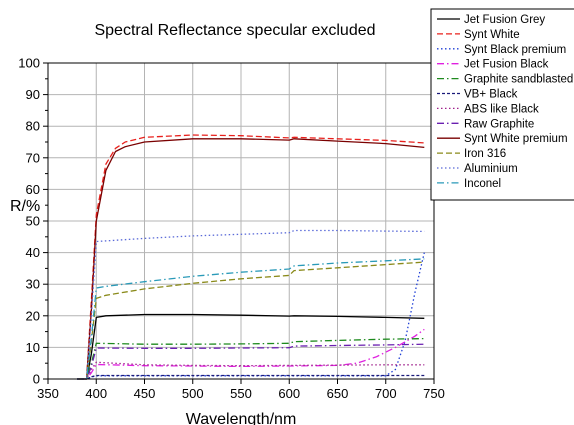 The height and width of the screenshot is (425, 574). What do you see at coordinates (251, 370) in the screenshot?
I see `series-line-abs-like-black` at bounding box center [251, 370].